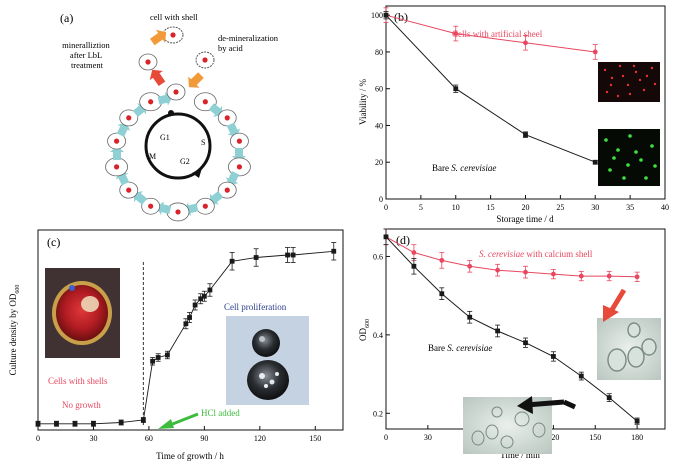 The width and height of the screenshot is (679, 469). I want to click on panel-b-series, so click(490, 86).